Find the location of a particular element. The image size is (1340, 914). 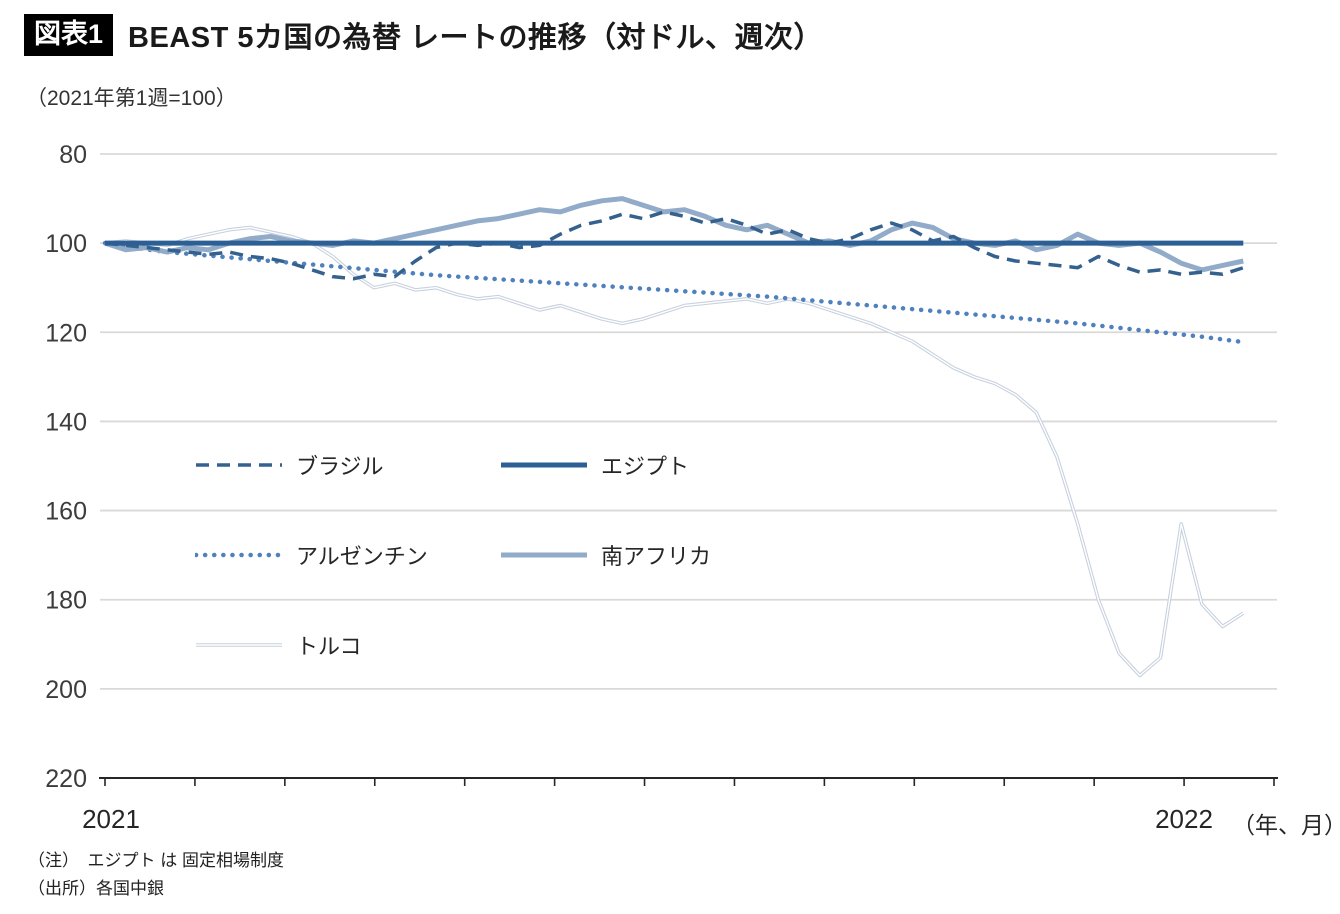

svg-text: 160 is located at coordinates (66, 512).